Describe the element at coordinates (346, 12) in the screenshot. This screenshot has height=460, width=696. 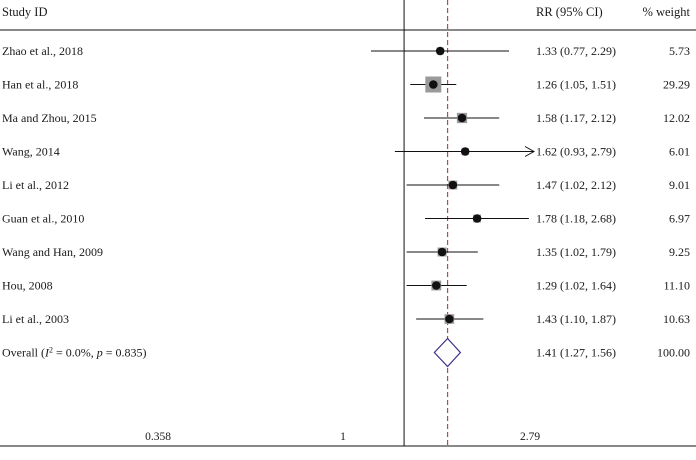
I see `column-headers: Study ID RR (95% CI) % weight` at that location.